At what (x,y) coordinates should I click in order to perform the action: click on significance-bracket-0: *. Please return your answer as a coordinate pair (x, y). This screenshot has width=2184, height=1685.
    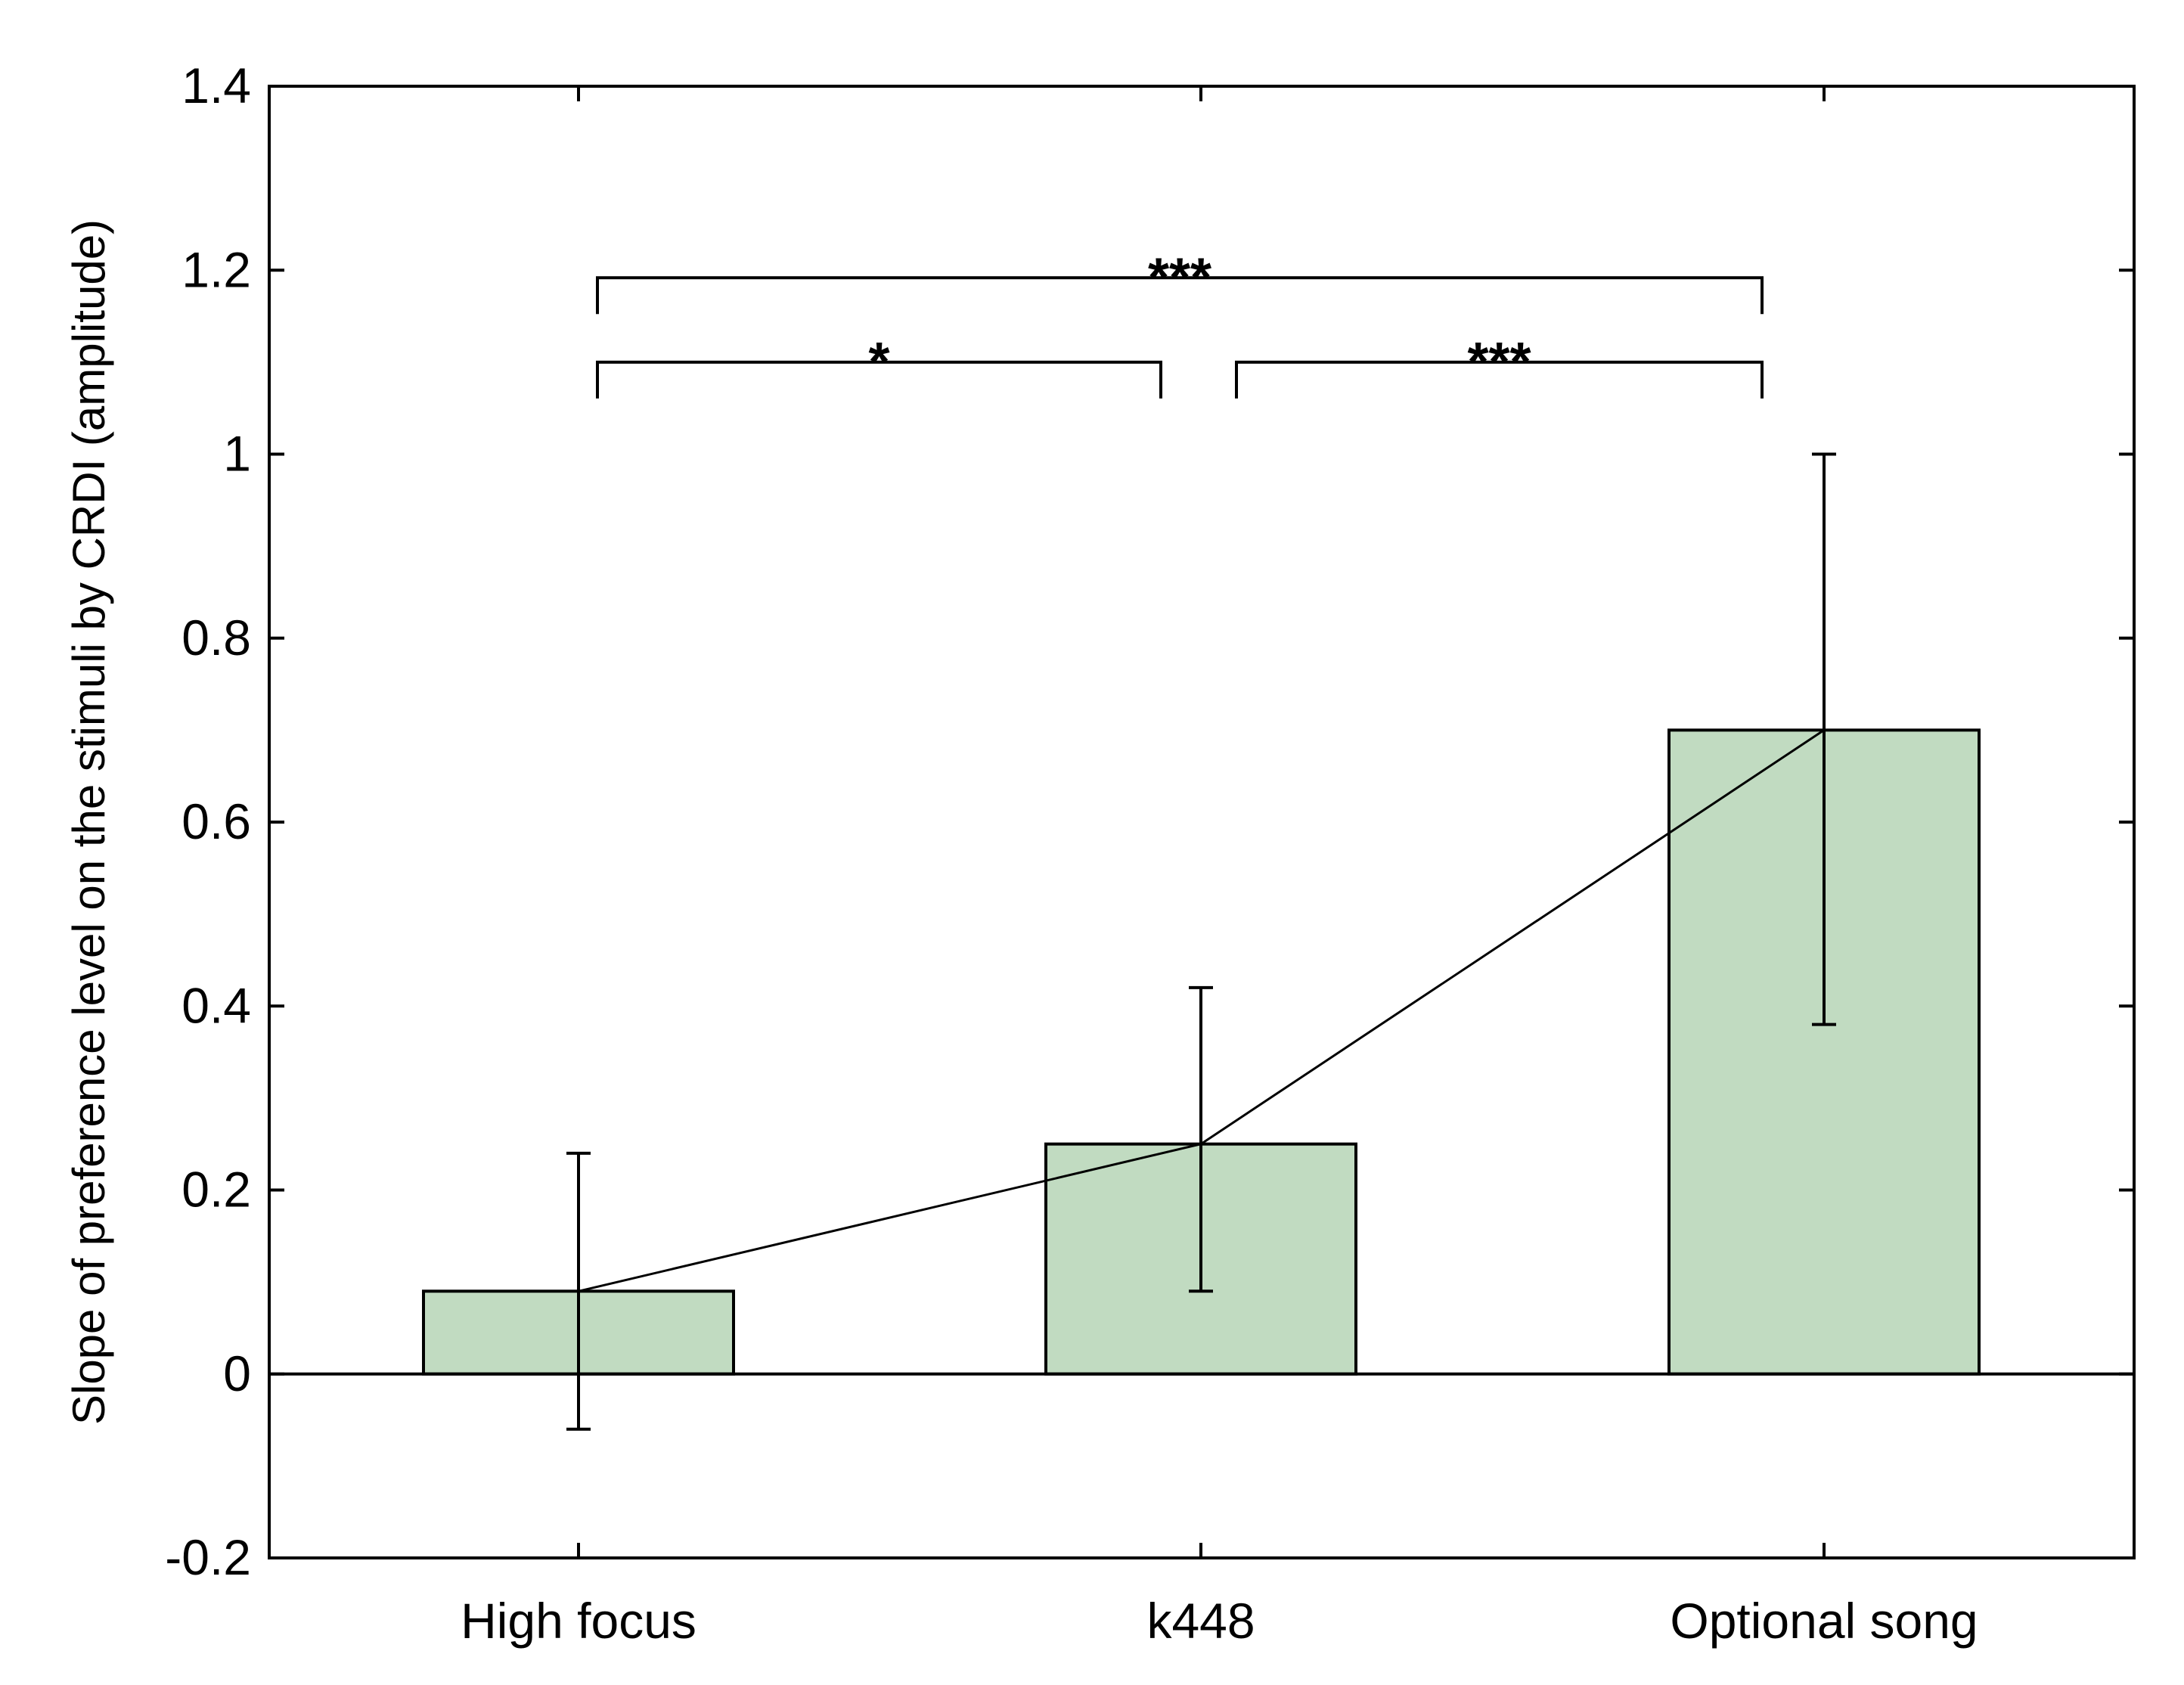
    Looking at the image, I should click on (879, 365).